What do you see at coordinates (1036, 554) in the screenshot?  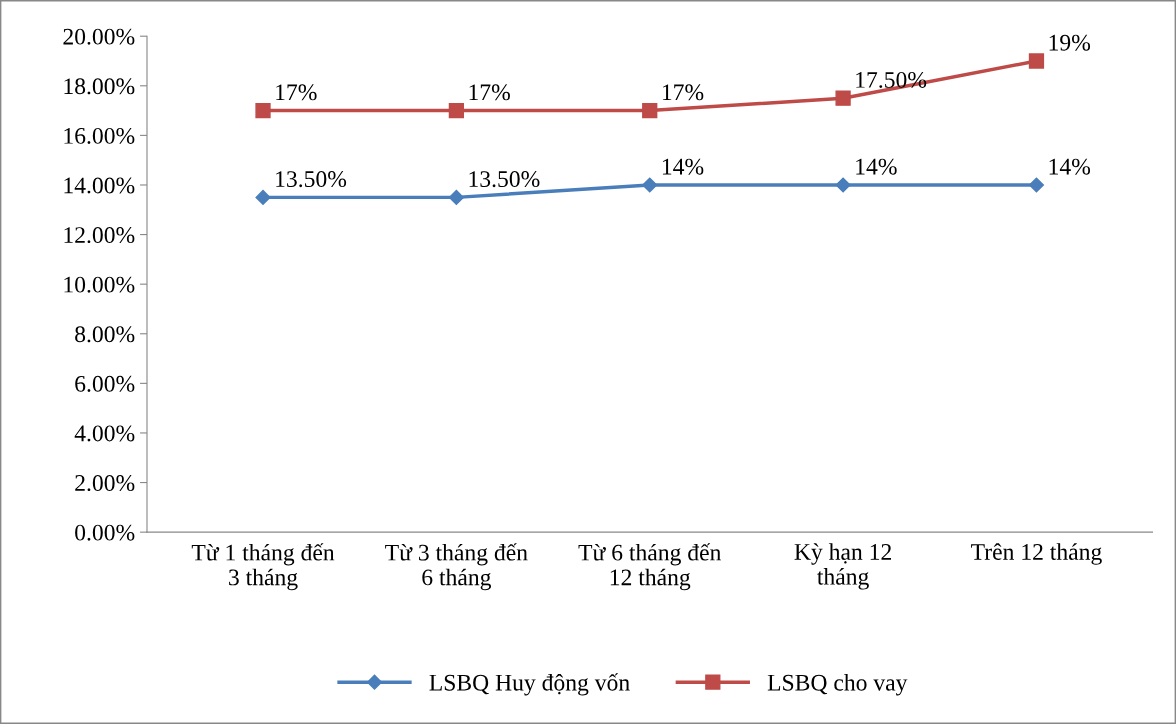 I see `x-tick-label: Trên 12 tháng` at bounding box center [1036, 554].